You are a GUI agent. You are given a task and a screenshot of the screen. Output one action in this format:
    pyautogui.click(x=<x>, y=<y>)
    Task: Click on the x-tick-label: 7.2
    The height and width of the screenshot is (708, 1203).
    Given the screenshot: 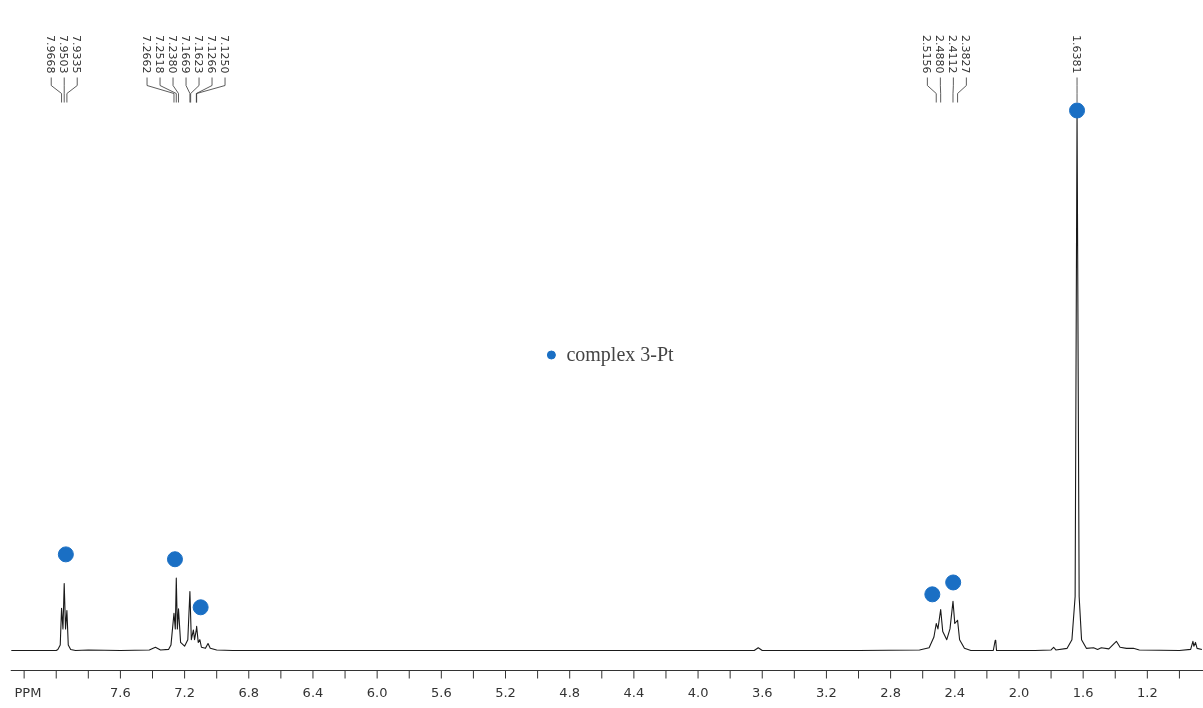 What is the action you would take?
    pyautogui.click(x=184, y=692)
    